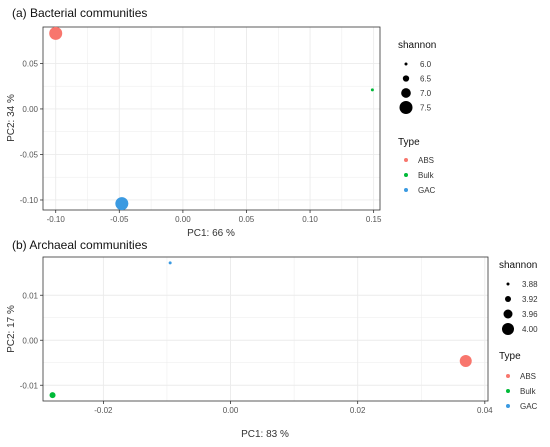  What do you see at coordinates (406, 160) in the screenshot?
I see `bacterial-type-legend-dot-abs` at bounding box center [406, 160].